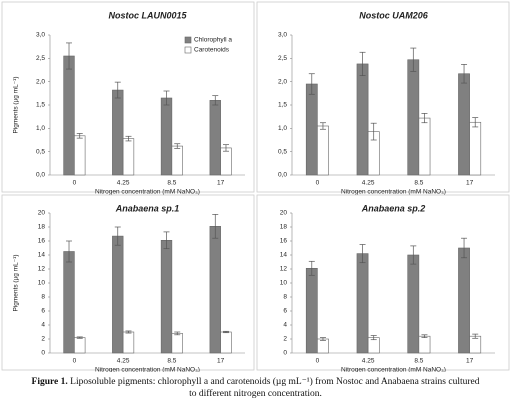 The image size is (511, 414). I want to click on chart-title: Anabaena sp.2, so click(393, 208).